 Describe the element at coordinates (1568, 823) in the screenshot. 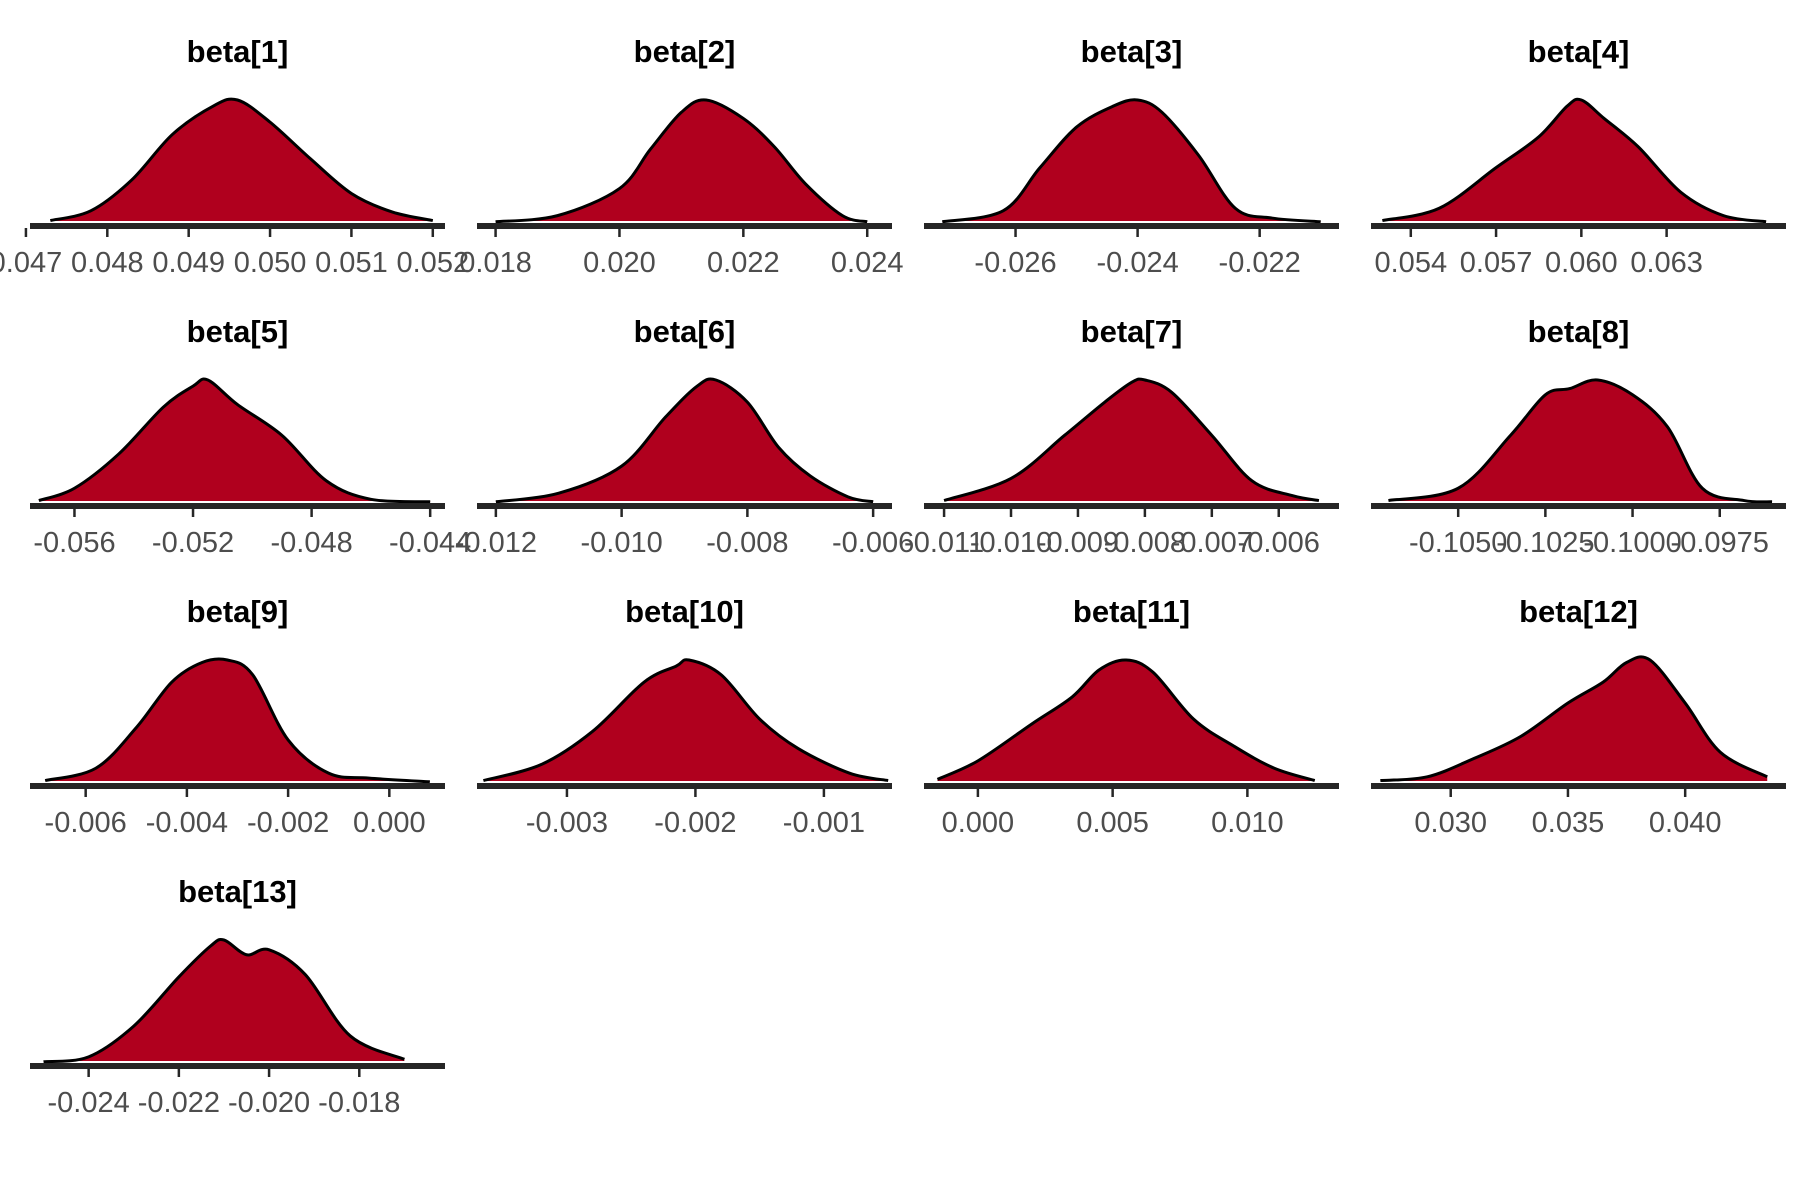

I see `x-tick-label: 0.035` at that location.